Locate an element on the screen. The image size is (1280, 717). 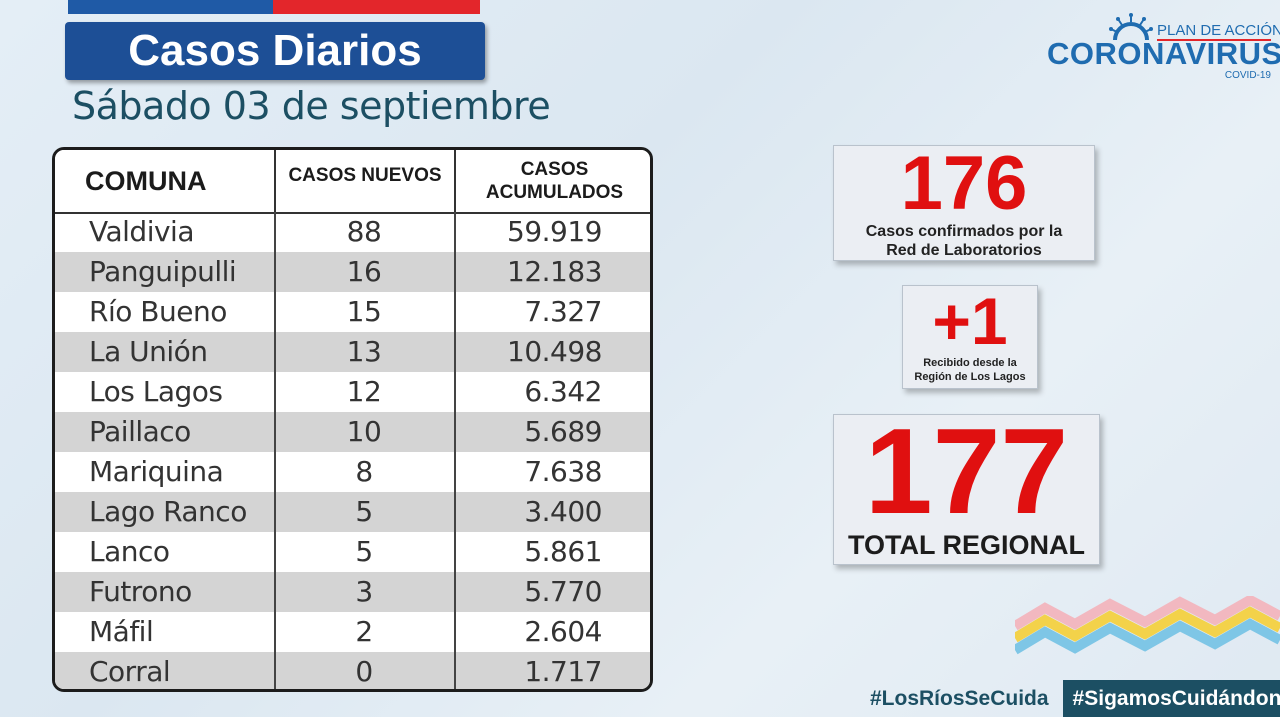
cell-casos-nuevos: 3 is located at coordinates (364, 591).